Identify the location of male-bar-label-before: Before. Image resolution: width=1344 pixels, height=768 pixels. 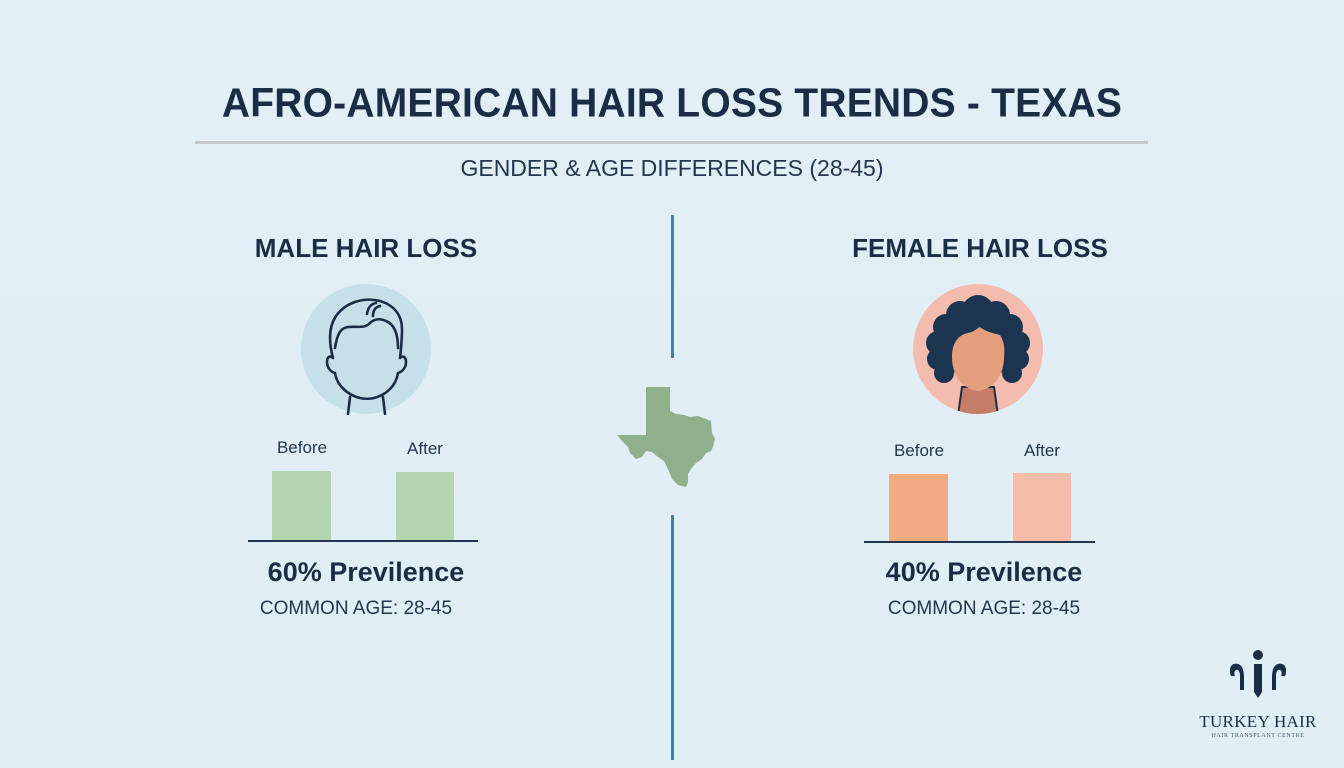
(302, 447).